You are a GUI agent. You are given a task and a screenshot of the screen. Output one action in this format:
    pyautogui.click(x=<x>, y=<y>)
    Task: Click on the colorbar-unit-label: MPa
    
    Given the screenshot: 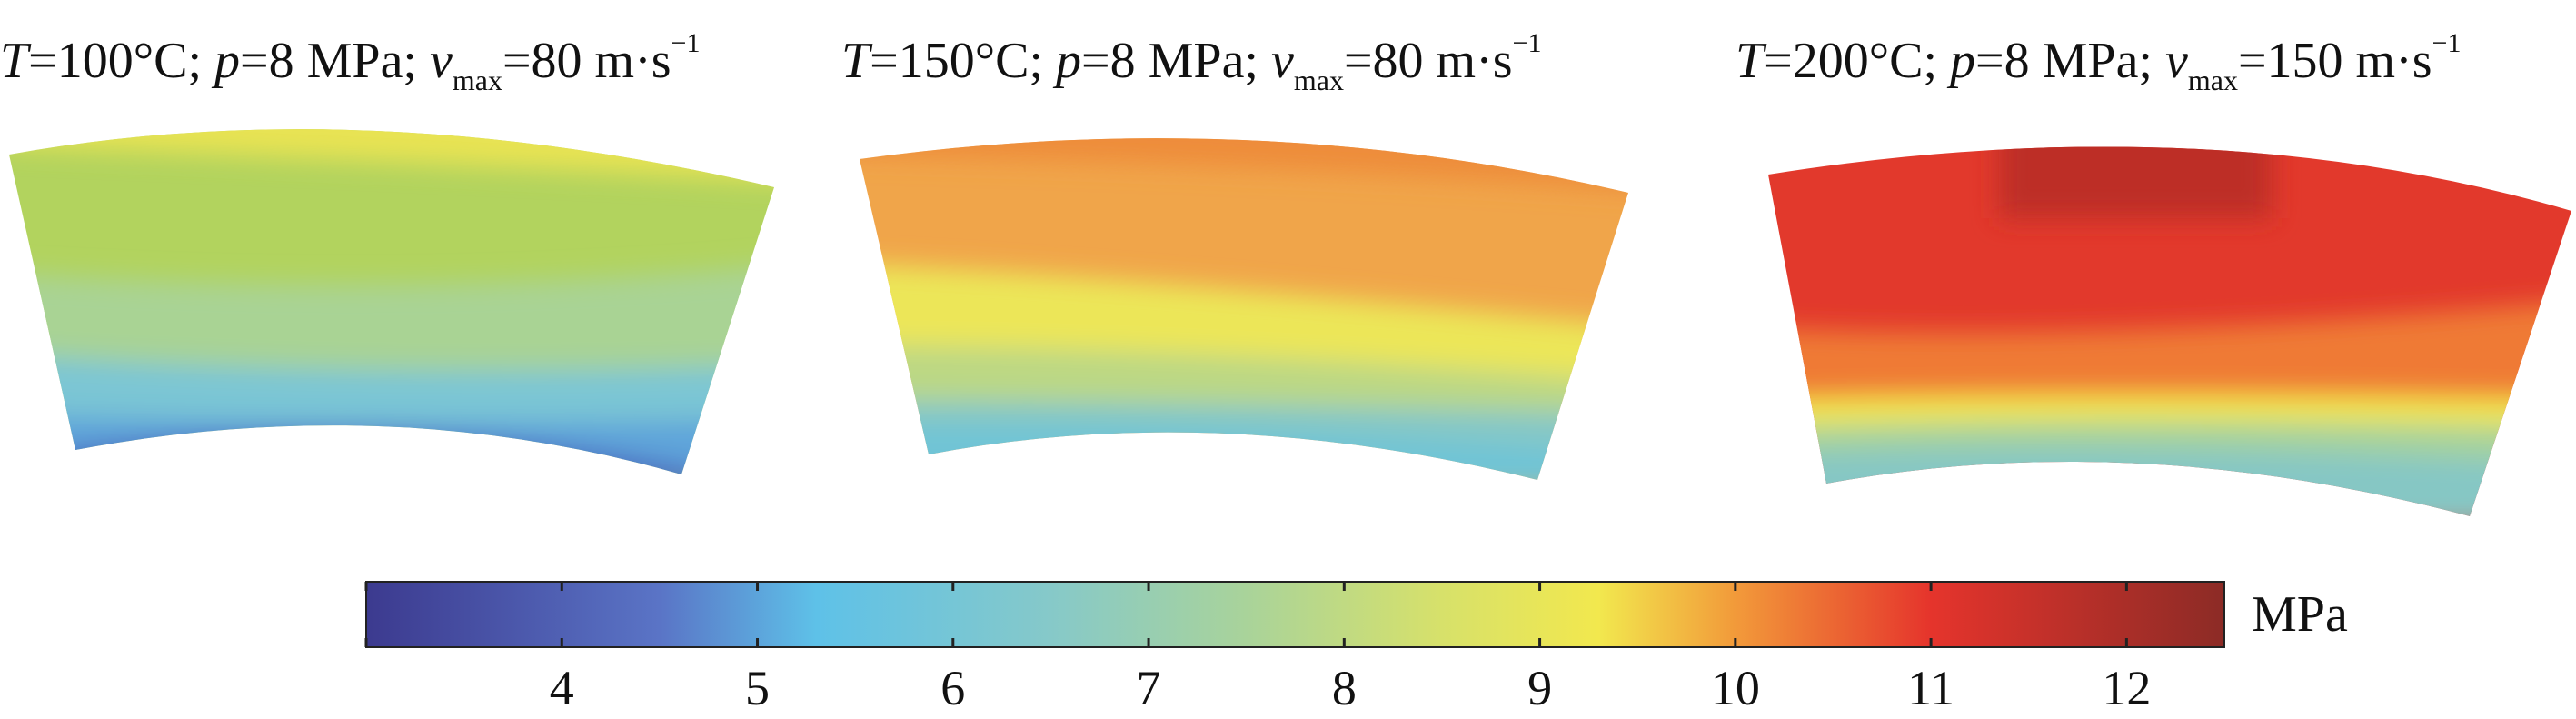 What is the action you would take?
    pyautogui.click(x=2300, y=614)
    